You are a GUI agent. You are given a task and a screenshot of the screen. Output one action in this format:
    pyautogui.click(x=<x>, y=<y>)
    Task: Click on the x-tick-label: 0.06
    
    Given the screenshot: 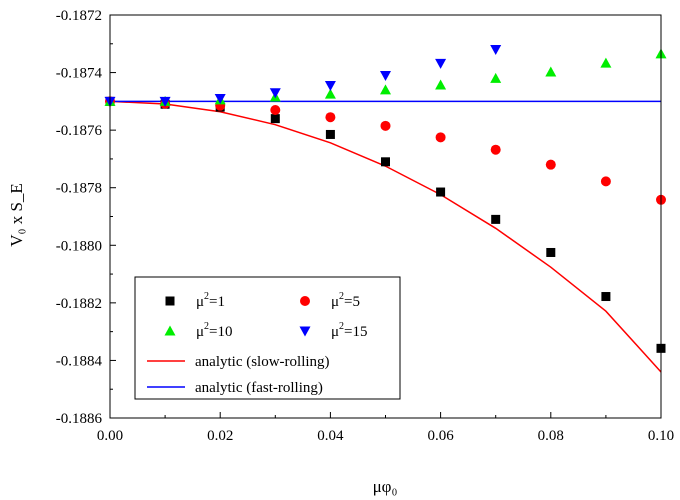 What is the action you would take?
    pyautogui.click(x=440, y=436)
    